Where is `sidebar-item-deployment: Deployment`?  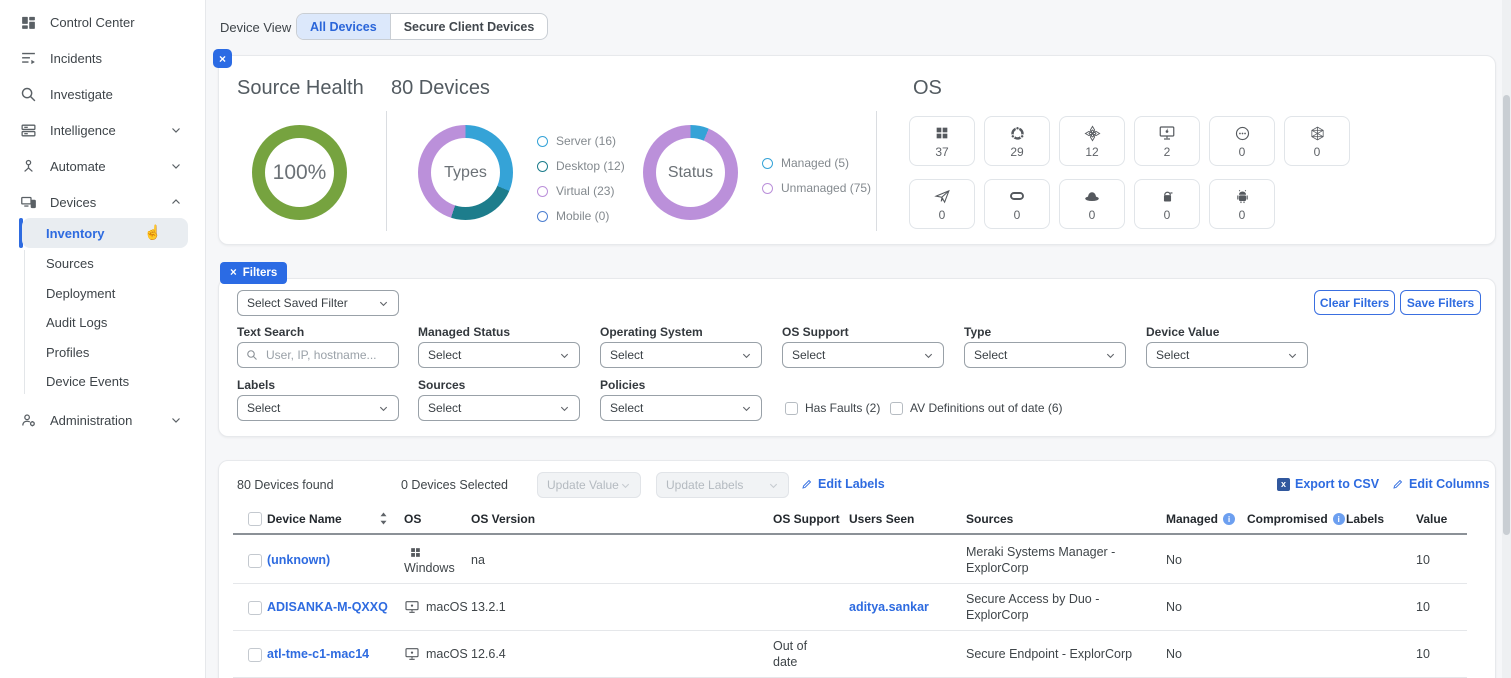 sidebar-item-deployment: Deployment is located at coordinates (81, 293).